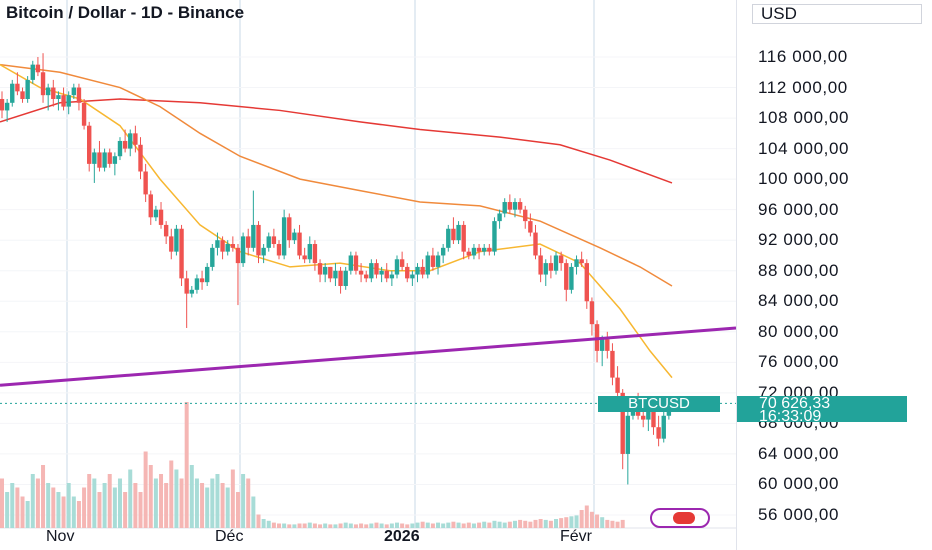 The image size is (932, 550). I want to click on current-price-tag: 70 626,33 16:33:09, so click(822, 410).